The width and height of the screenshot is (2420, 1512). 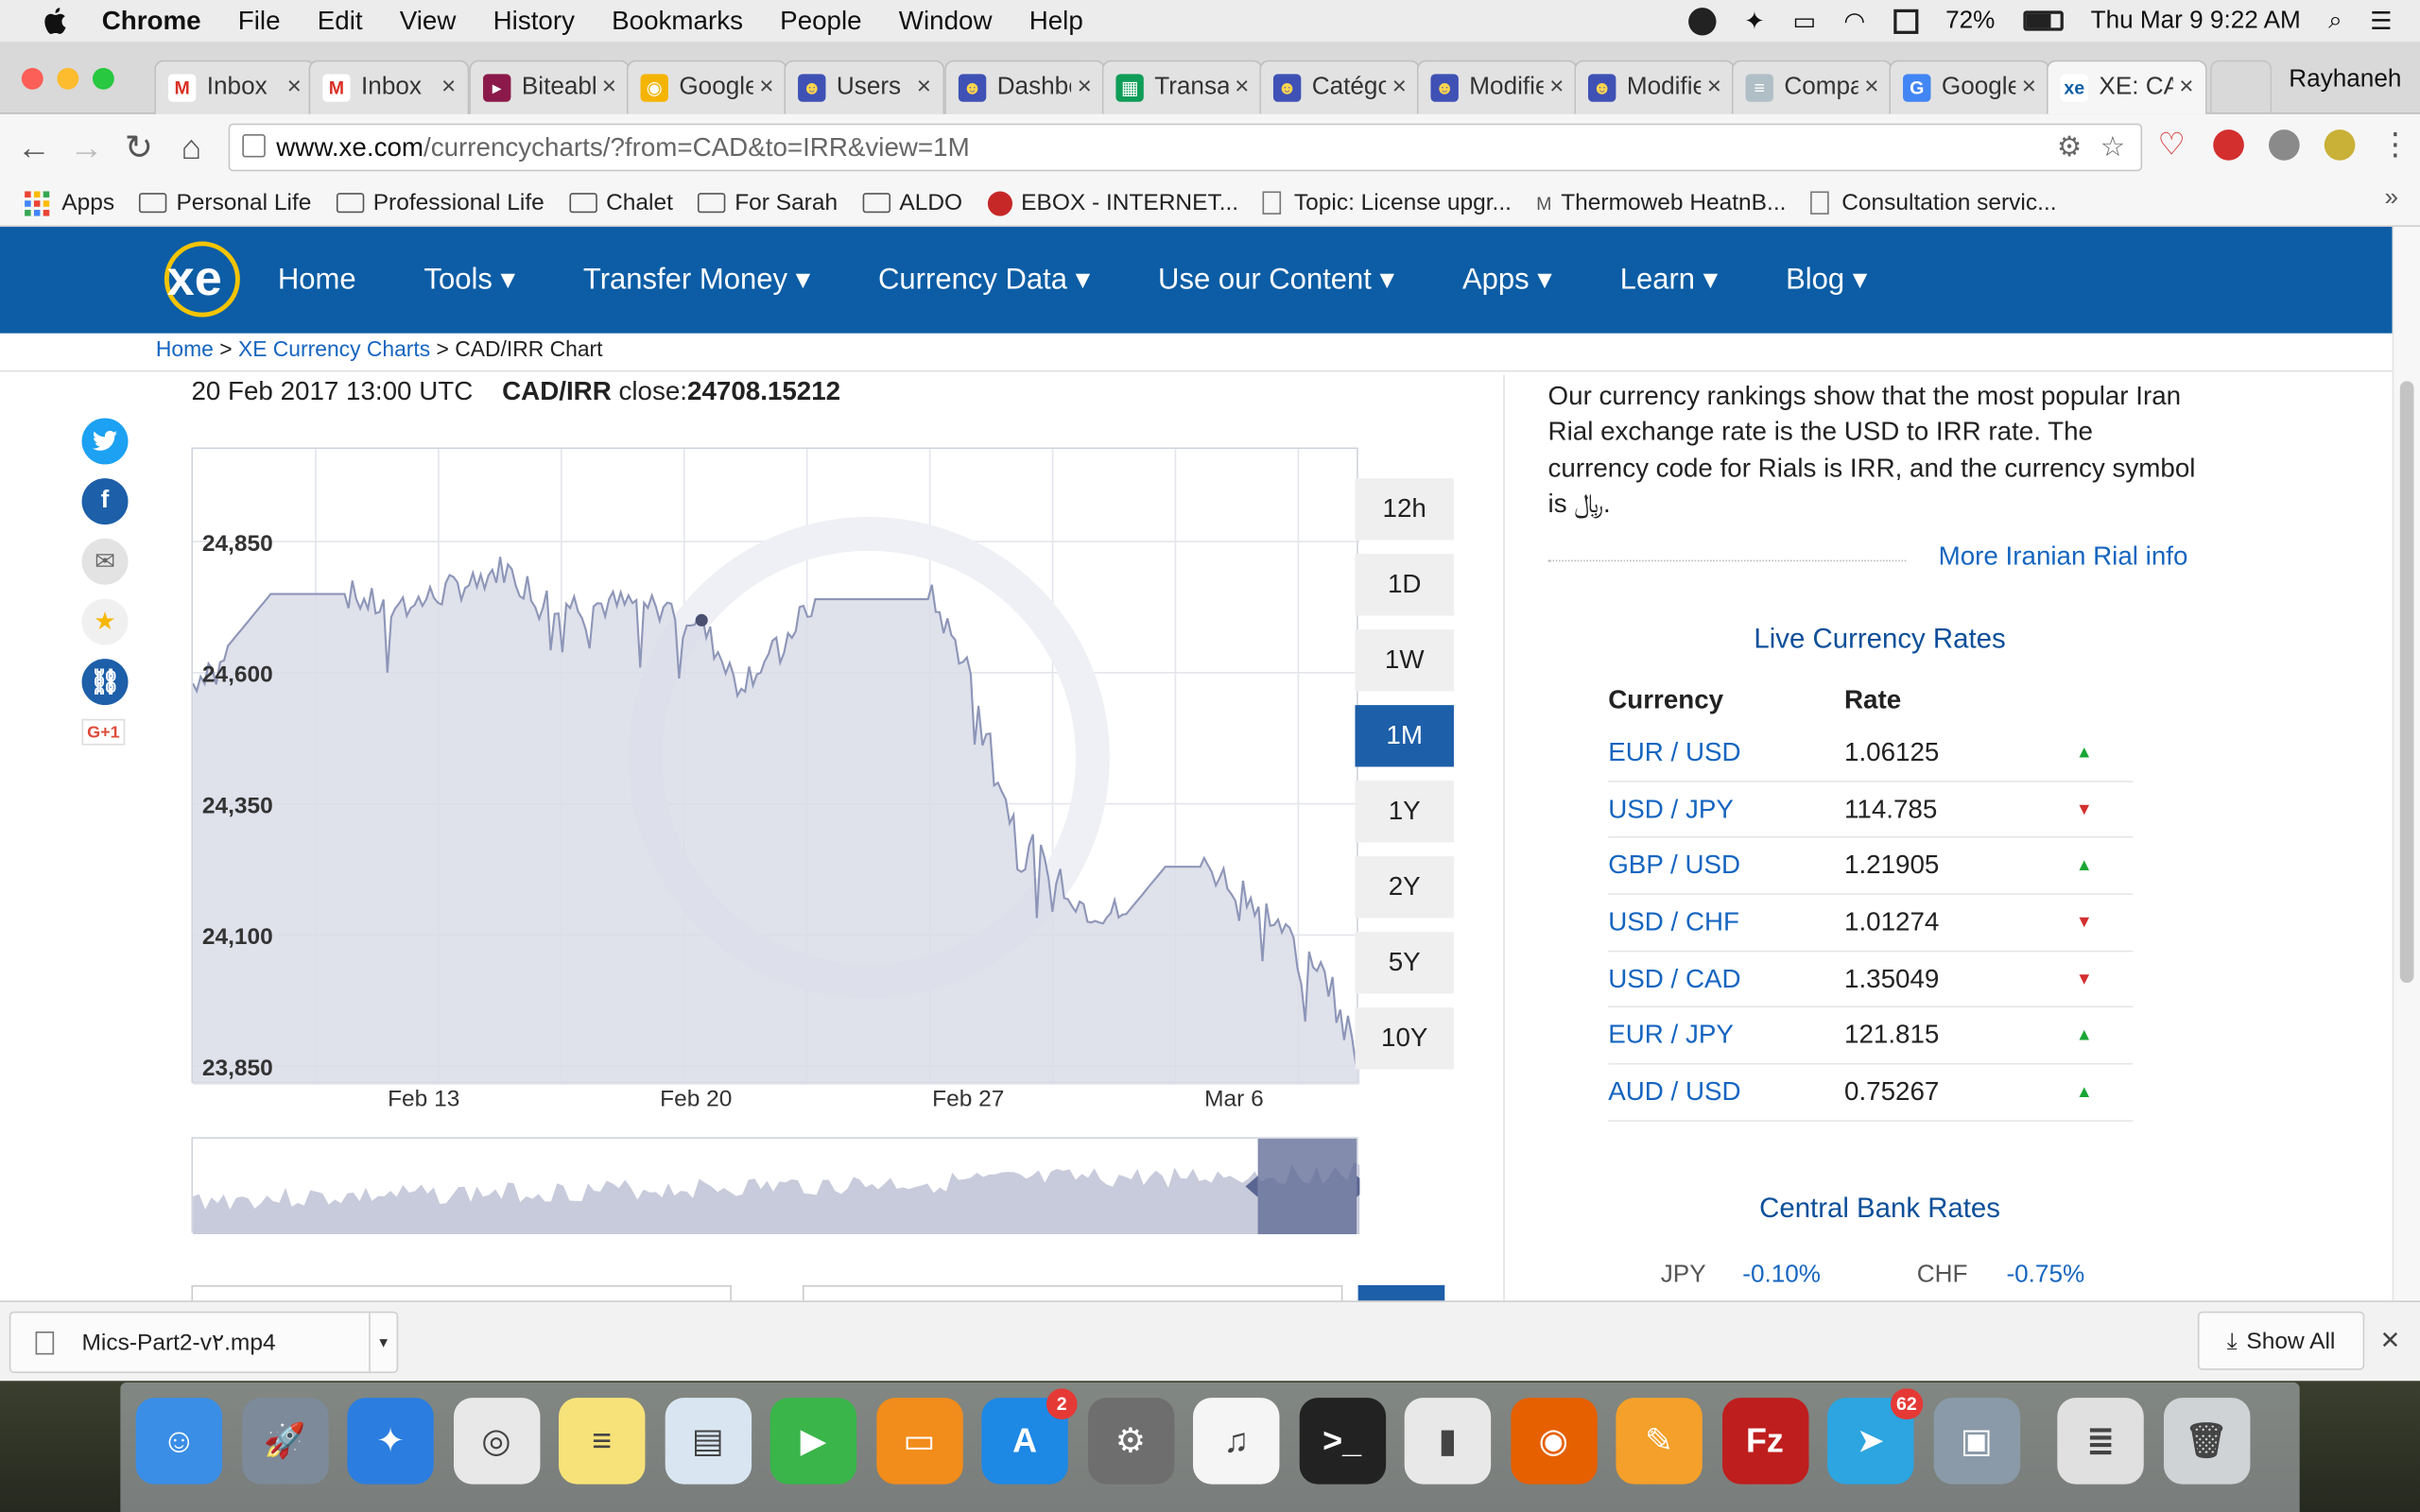 I want to click on zoom-window-button, so click(x=103, y=78).